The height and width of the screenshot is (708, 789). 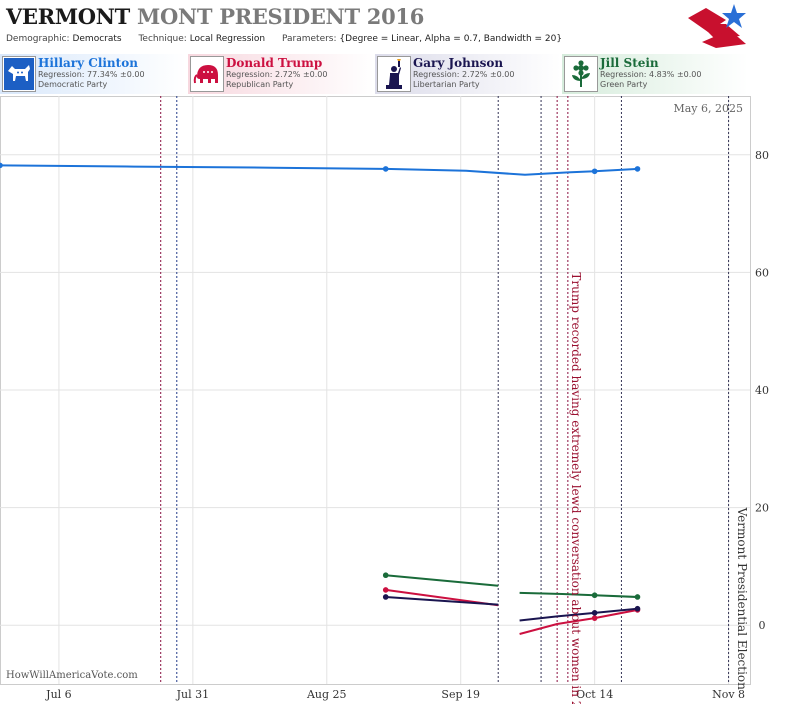 I want to click on demographic-value: Democrats, so click(x=97, y=39).